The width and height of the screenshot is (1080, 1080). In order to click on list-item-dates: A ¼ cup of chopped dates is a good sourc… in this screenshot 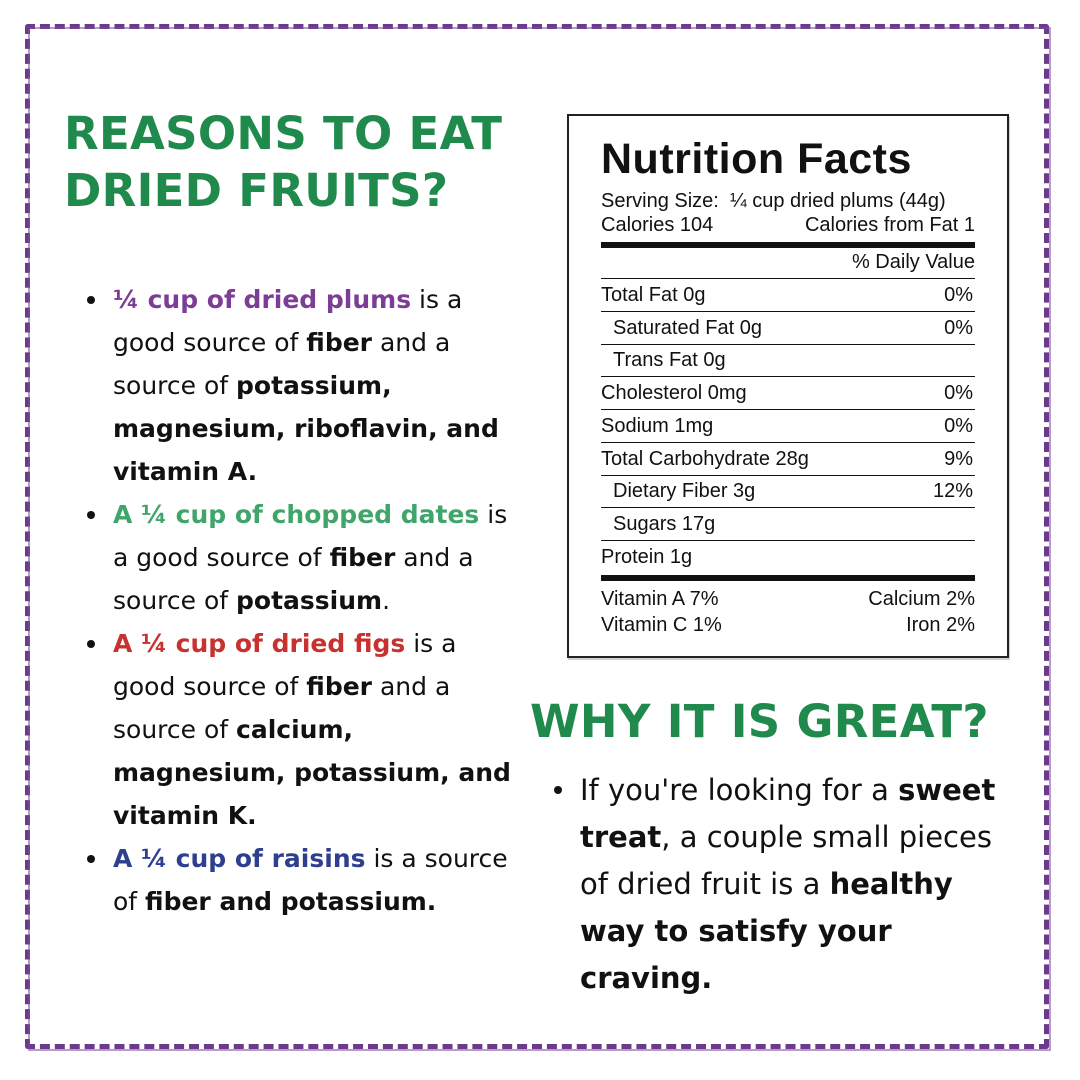, I will do `click(300, 557)`.